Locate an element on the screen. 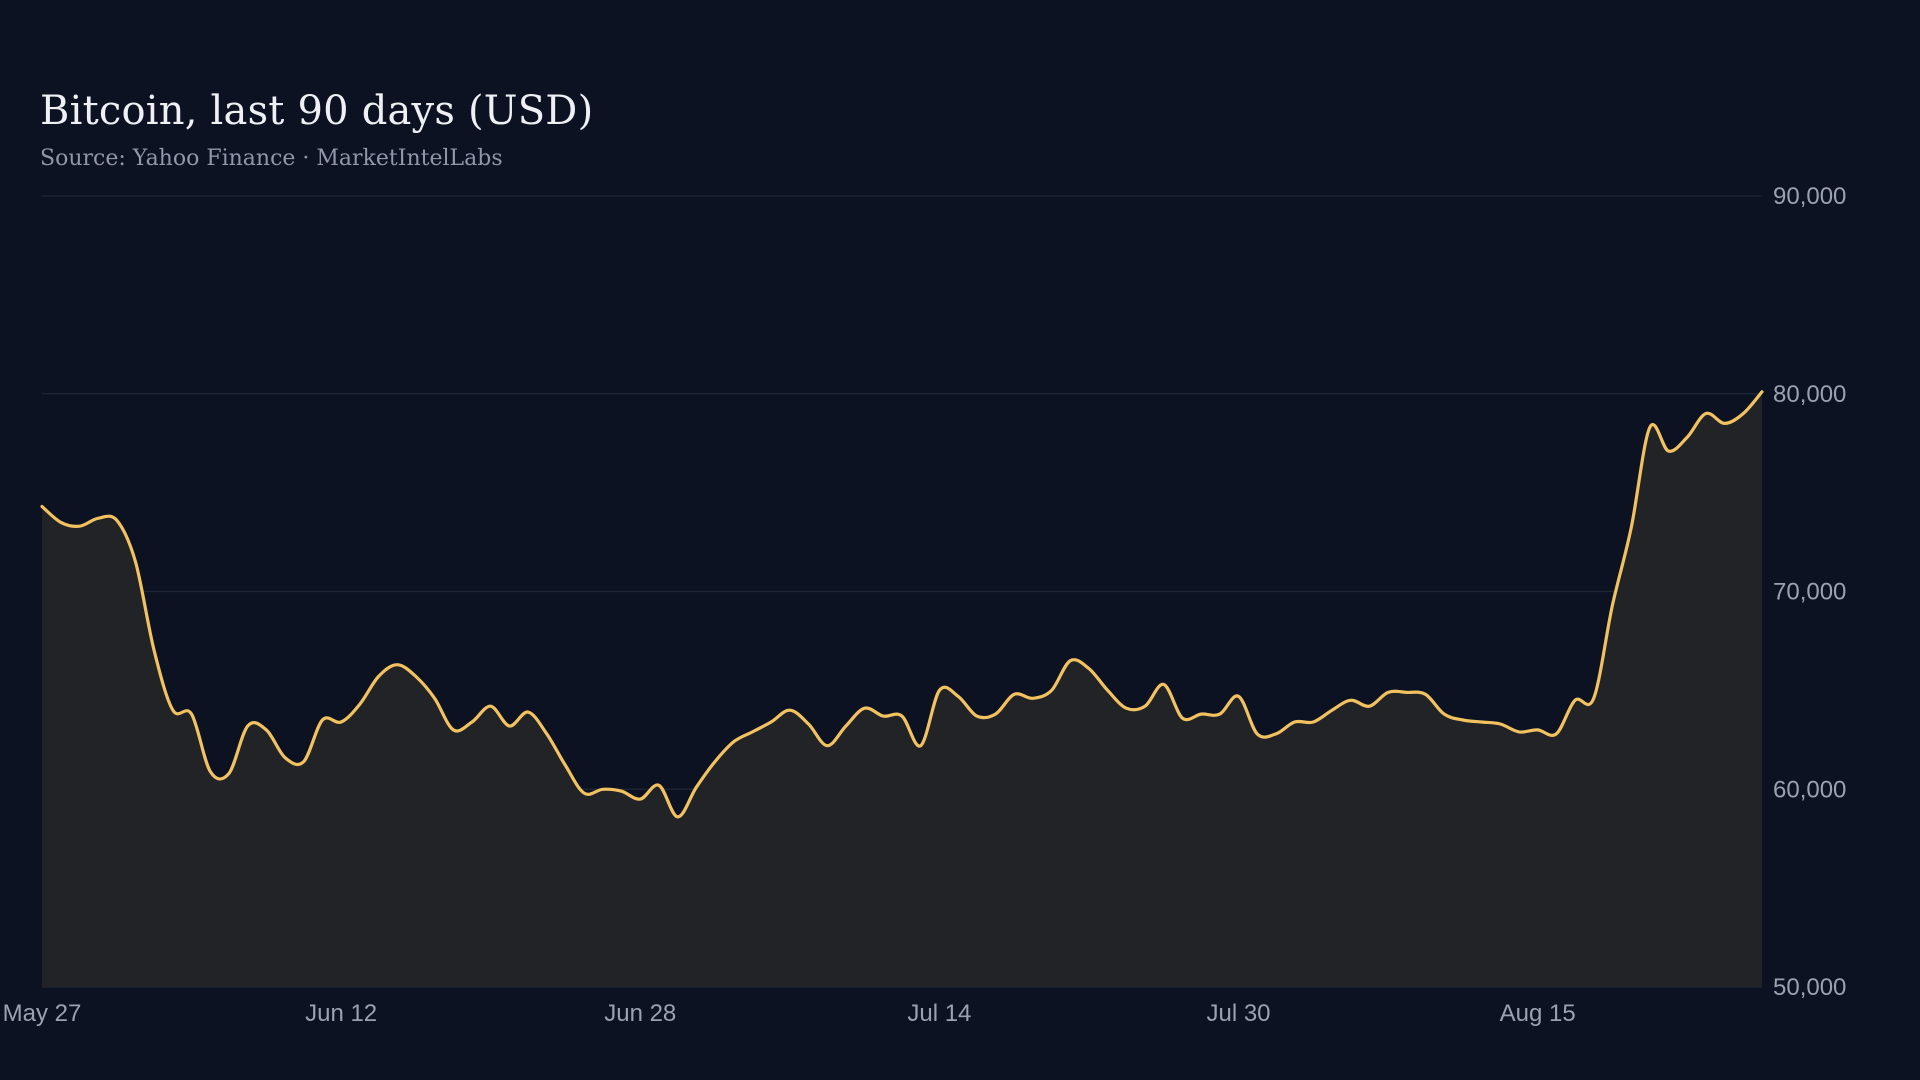 This screenshot has width=1920, height=1080. y-tick-label: 50,000 is located at coordinates (1809, 987).